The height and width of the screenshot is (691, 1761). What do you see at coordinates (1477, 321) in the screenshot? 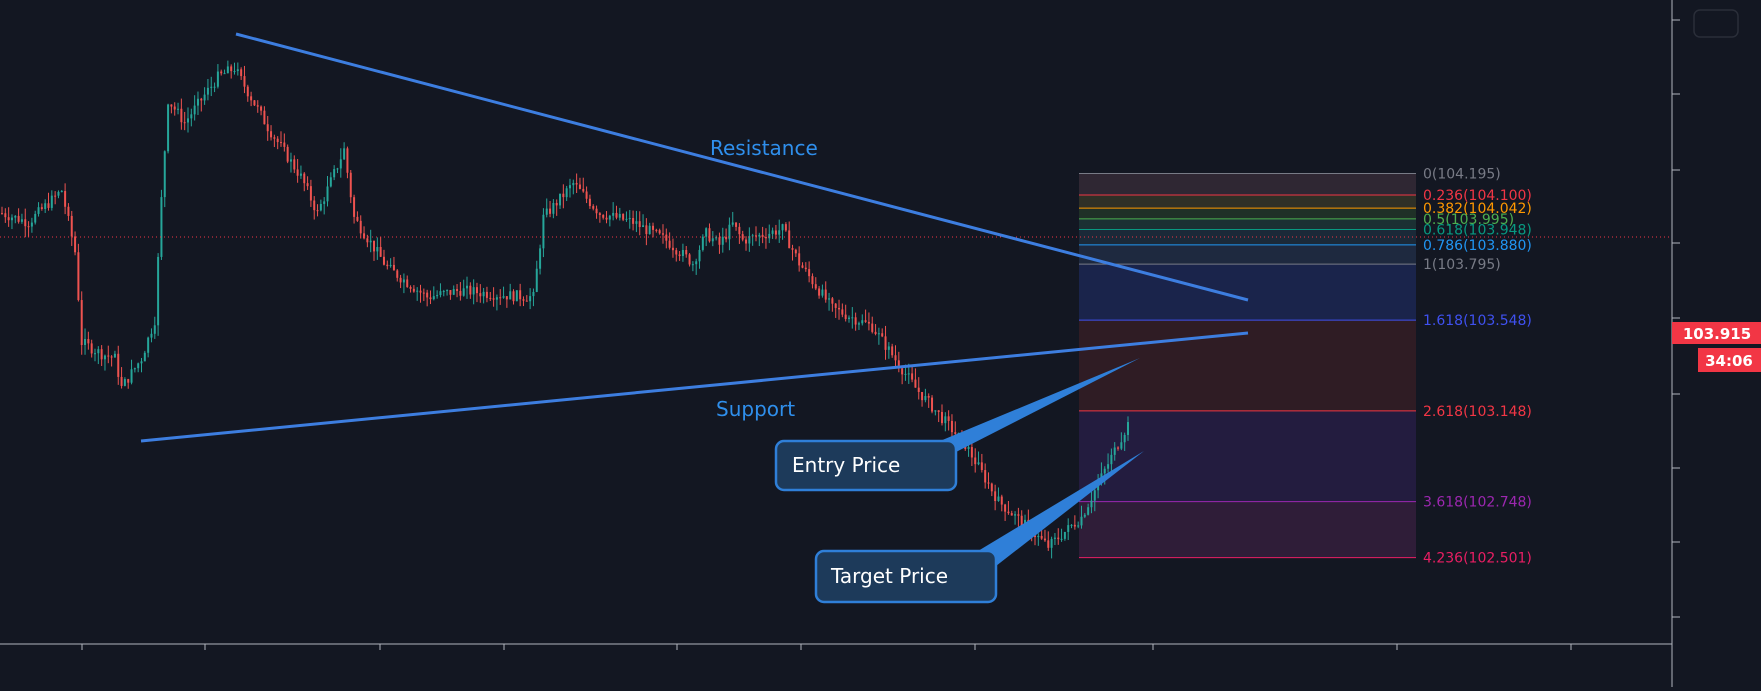
I see `fib-level-label: 1.618(103.548)` at bounding box center [1477, 321].